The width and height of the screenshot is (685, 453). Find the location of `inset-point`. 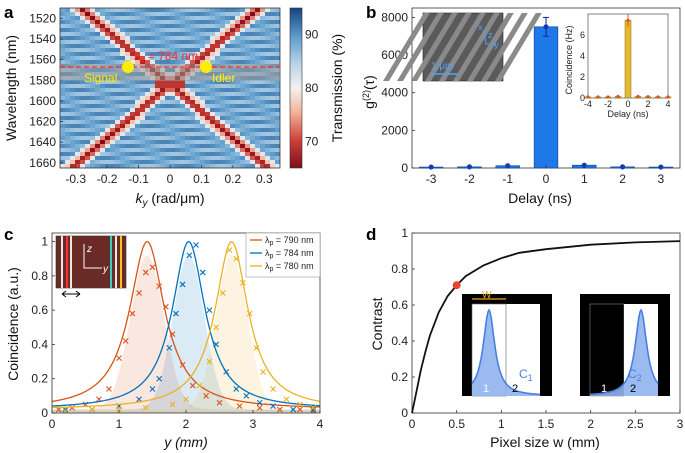

inset-point is located at coordinates (598, 97).